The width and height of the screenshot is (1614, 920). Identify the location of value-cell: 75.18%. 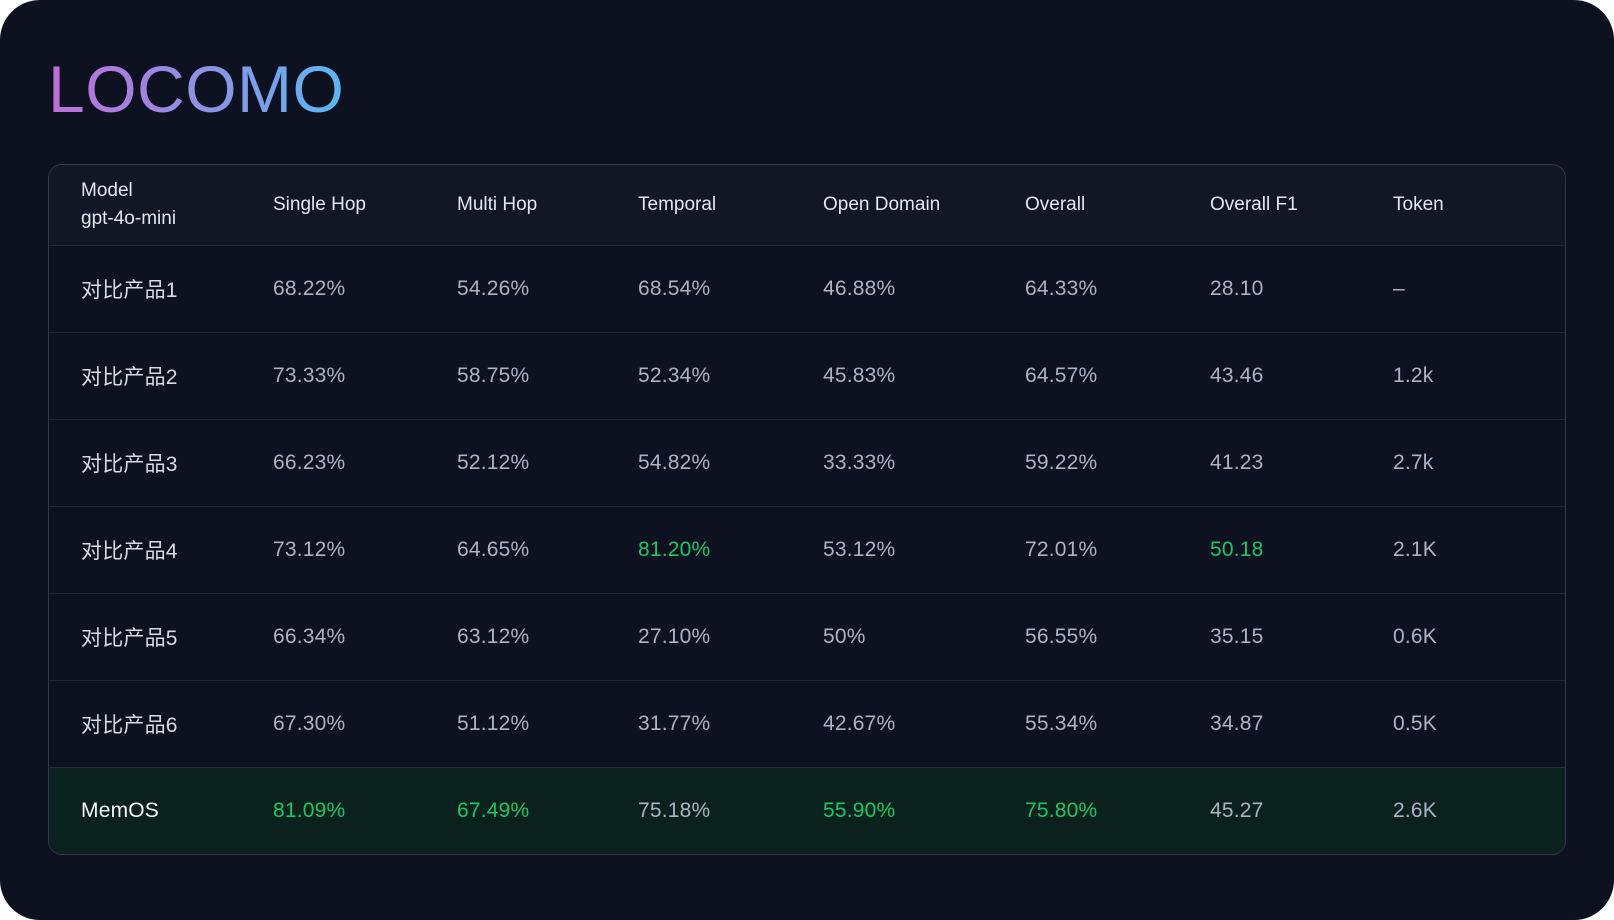
(674, 810).